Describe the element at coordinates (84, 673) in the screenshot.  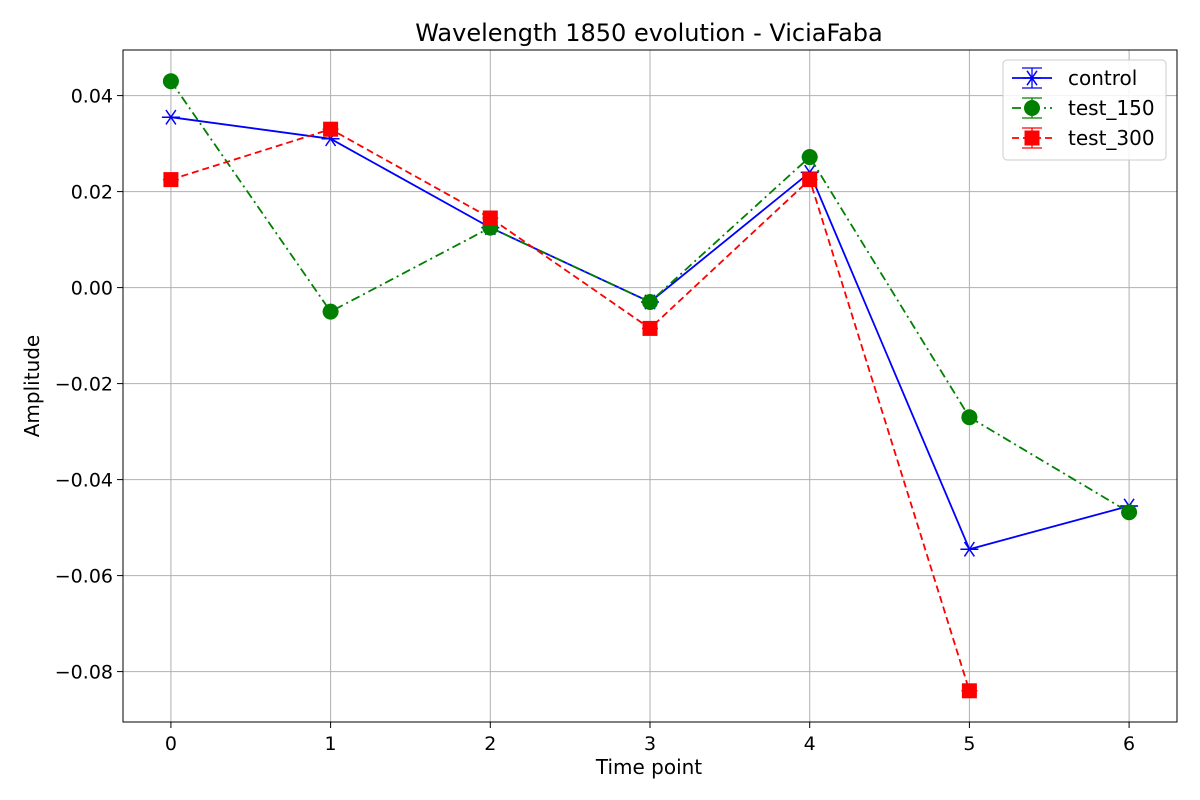
I see `y-tick-label: −0.08` at that location.